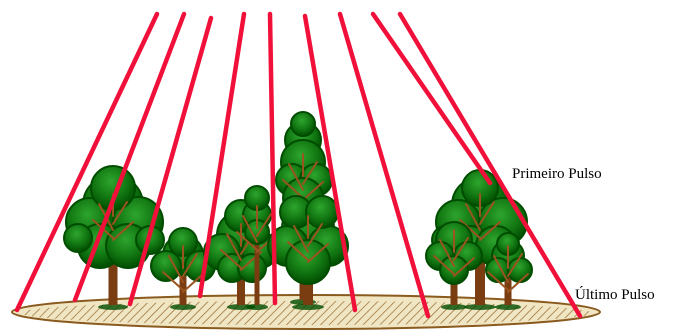  I want to click on tree-left-small, so click(183, 268).